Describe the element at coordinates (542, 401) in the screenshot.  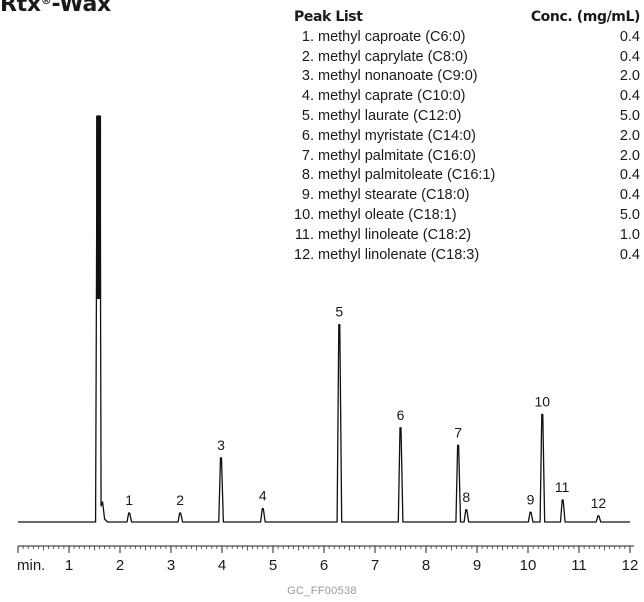
I see `peak-label: 10` at that location.